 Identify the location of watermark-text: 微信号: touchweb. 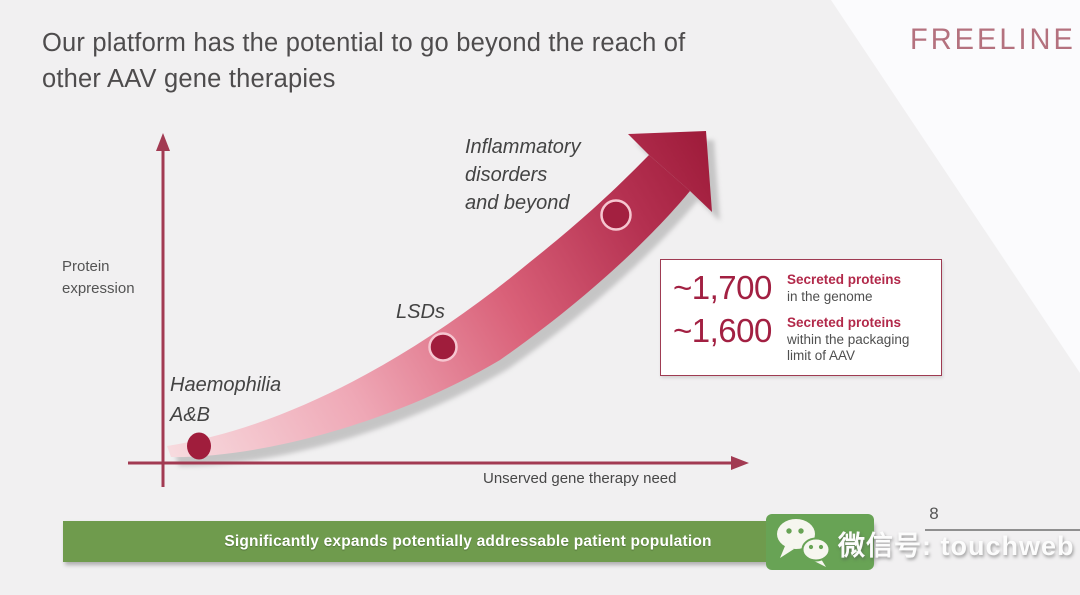
(956, 546).